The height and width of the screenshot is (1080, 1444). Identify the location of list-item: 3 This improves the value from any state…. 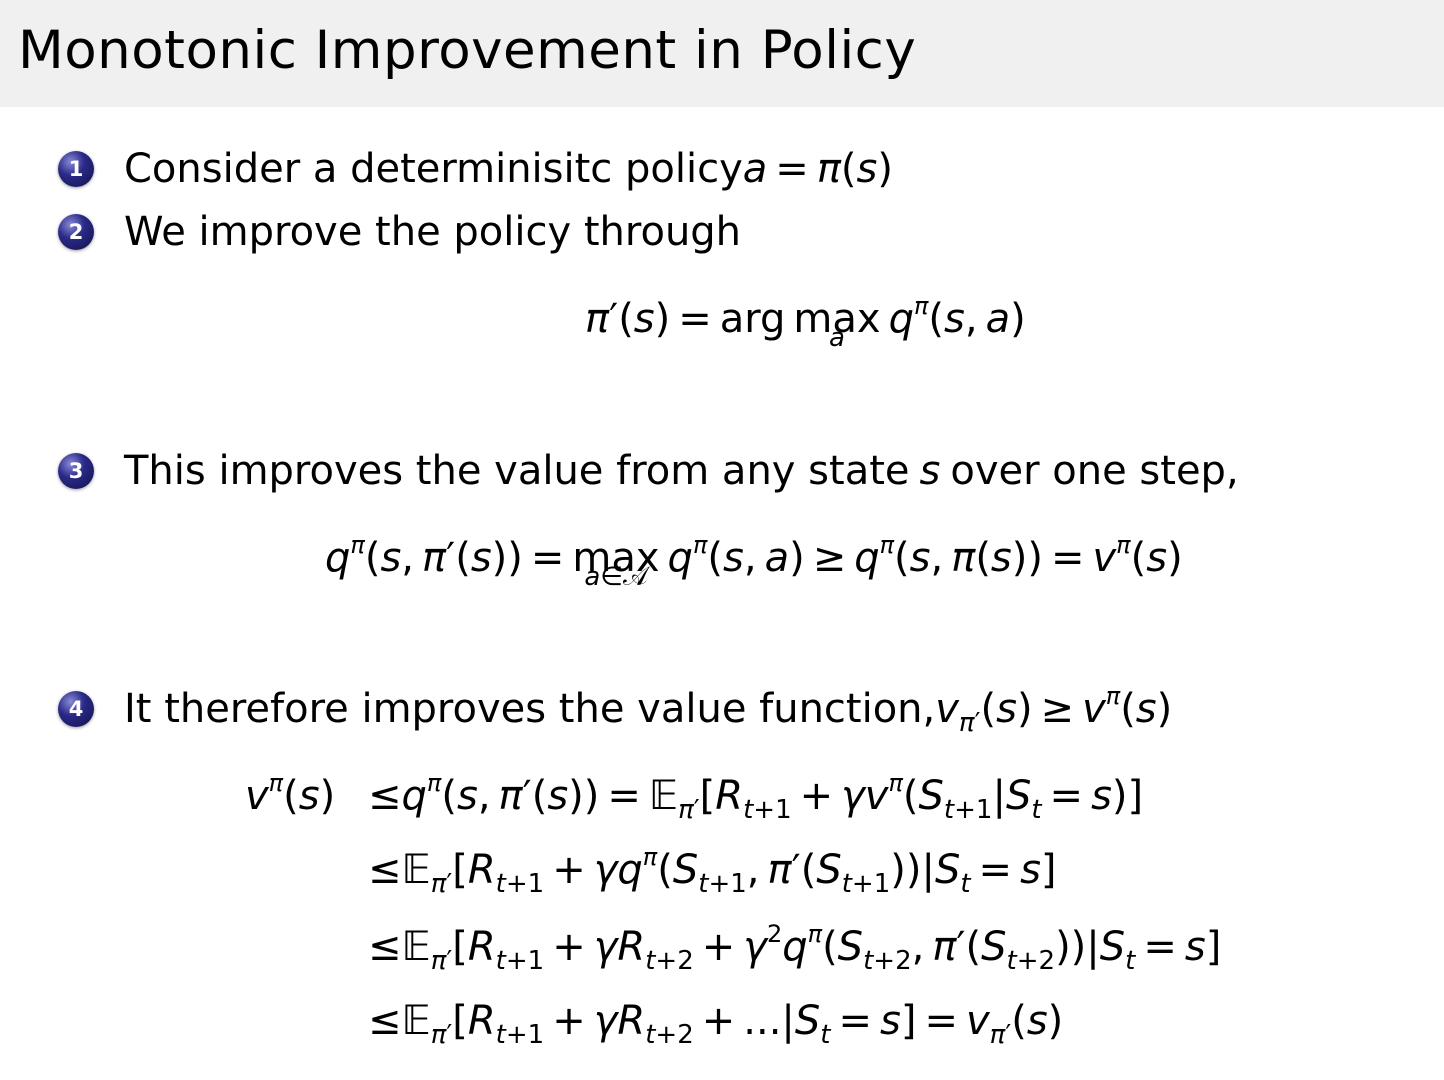
(648, 471).